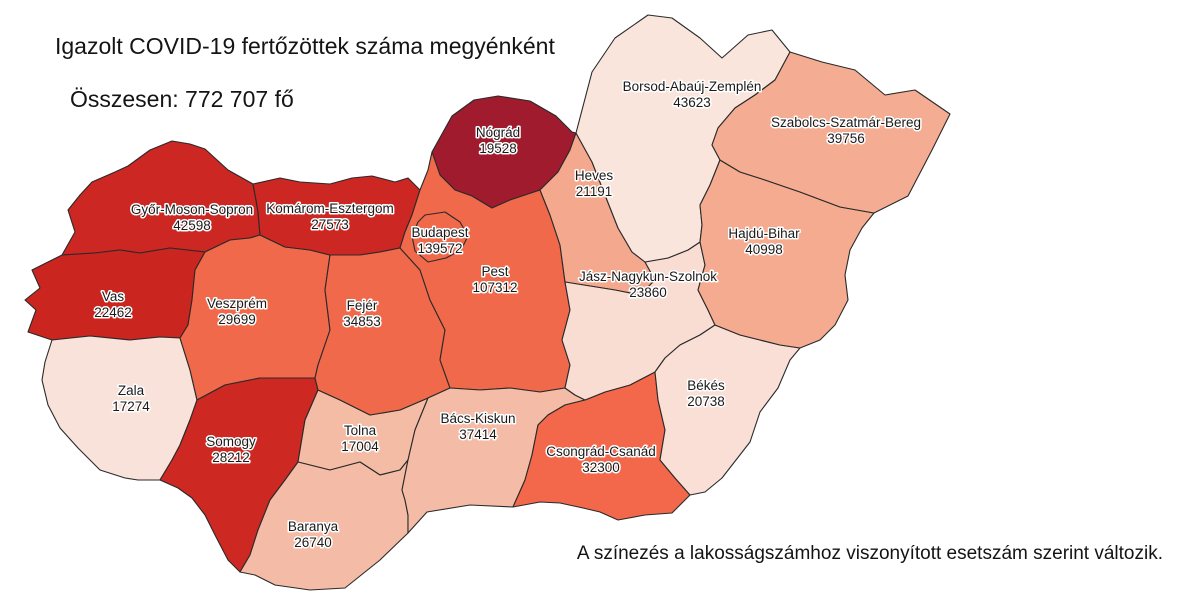  I want to click on county-cases-budapest: 139572, so click(439, 248).